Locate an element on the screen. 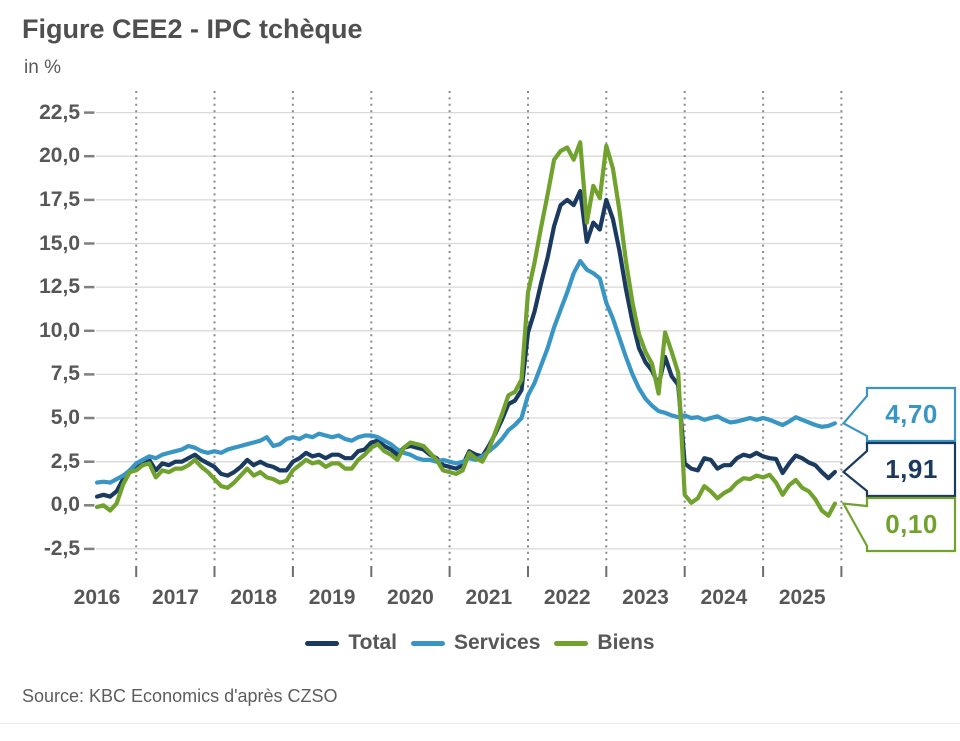  x-axis-label: 2020 is located at coordinates (410, 597).